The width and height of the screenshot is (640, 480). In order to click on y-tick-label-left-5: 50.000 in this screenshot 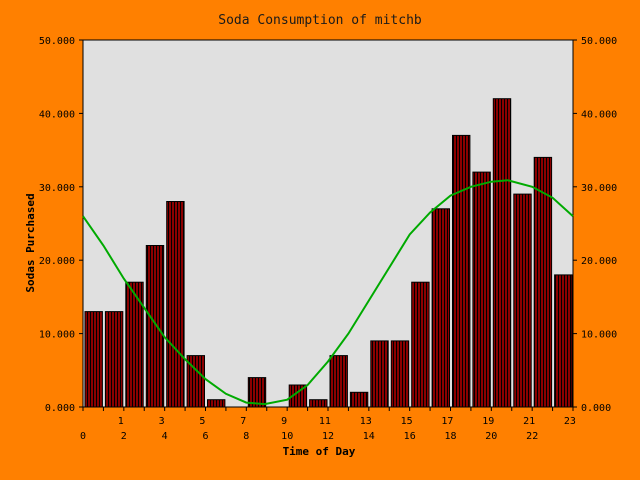, I will do `click(57, 41)`.